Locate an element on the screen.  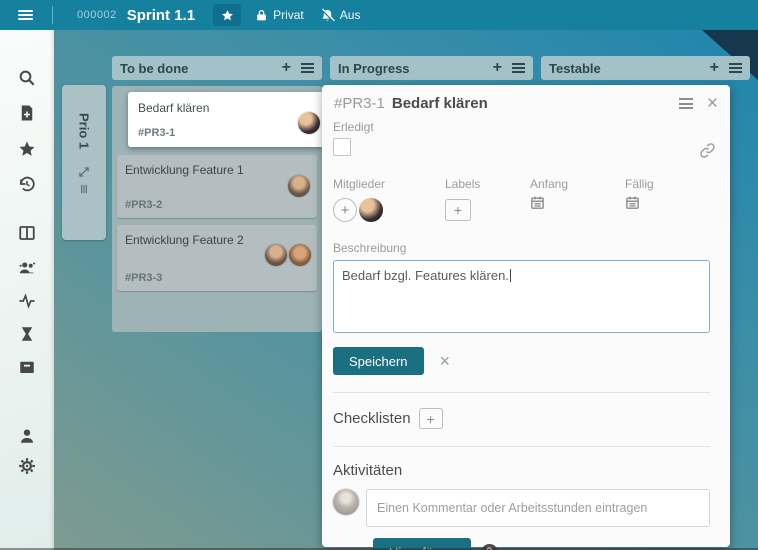
members-icon is located at coordinates (27, 268).